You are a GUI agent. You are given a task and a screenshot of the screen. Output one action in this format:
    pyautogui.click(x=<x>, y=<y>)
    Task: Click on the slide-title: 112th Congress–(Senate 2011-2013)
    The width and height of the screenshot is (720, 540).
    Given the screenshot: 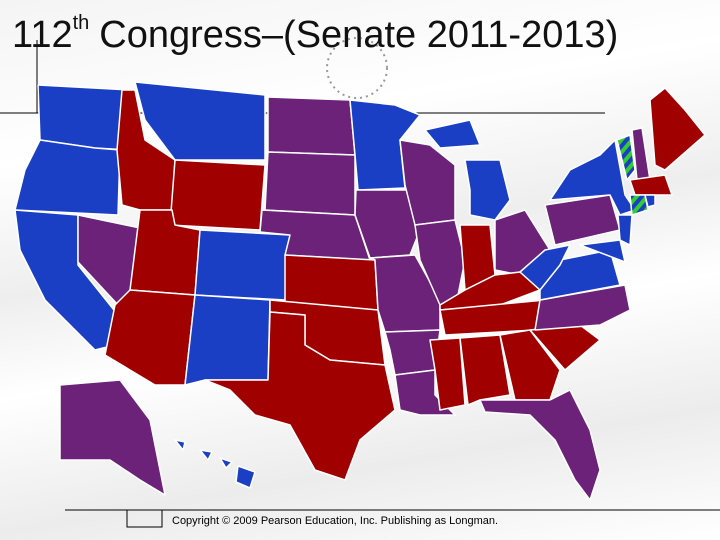 What is the action you would take?
    pyautogui.click(x=315, y=34)
    